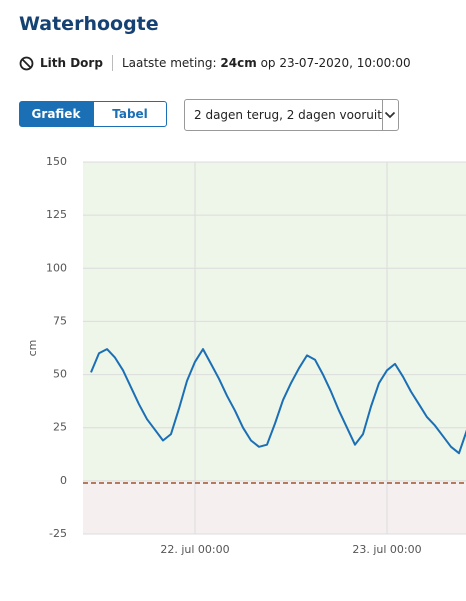  Describe the element at coordinates (60, 427) in the screenshot. I see `y-tick-label: 25` at that location.